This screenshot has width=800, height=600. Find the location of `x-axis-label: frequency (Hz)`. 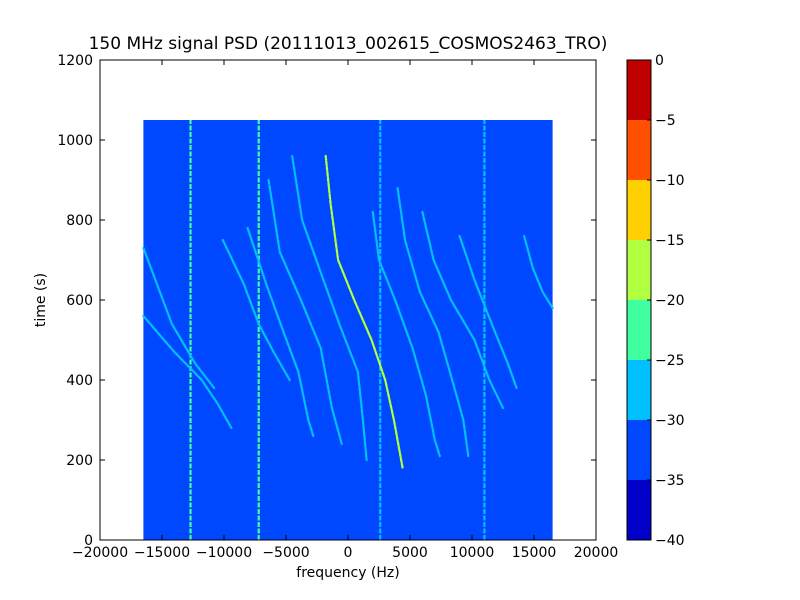

x-axis-label: frequency (Hz) is located at coordinates (347, 573).